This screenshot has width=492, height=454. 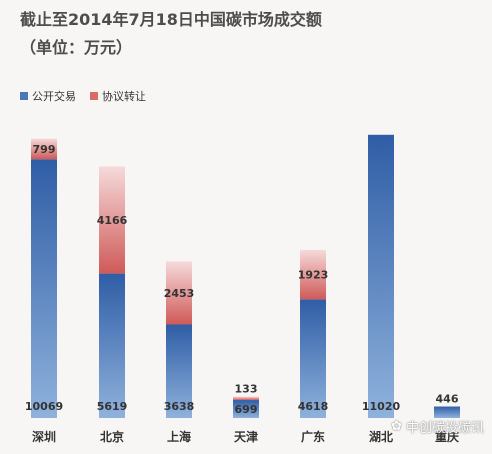 What do you see at coordinates (246, 436) in the screenshot?
I see `category-label-3: 天津` at bounding box center [246, 436].